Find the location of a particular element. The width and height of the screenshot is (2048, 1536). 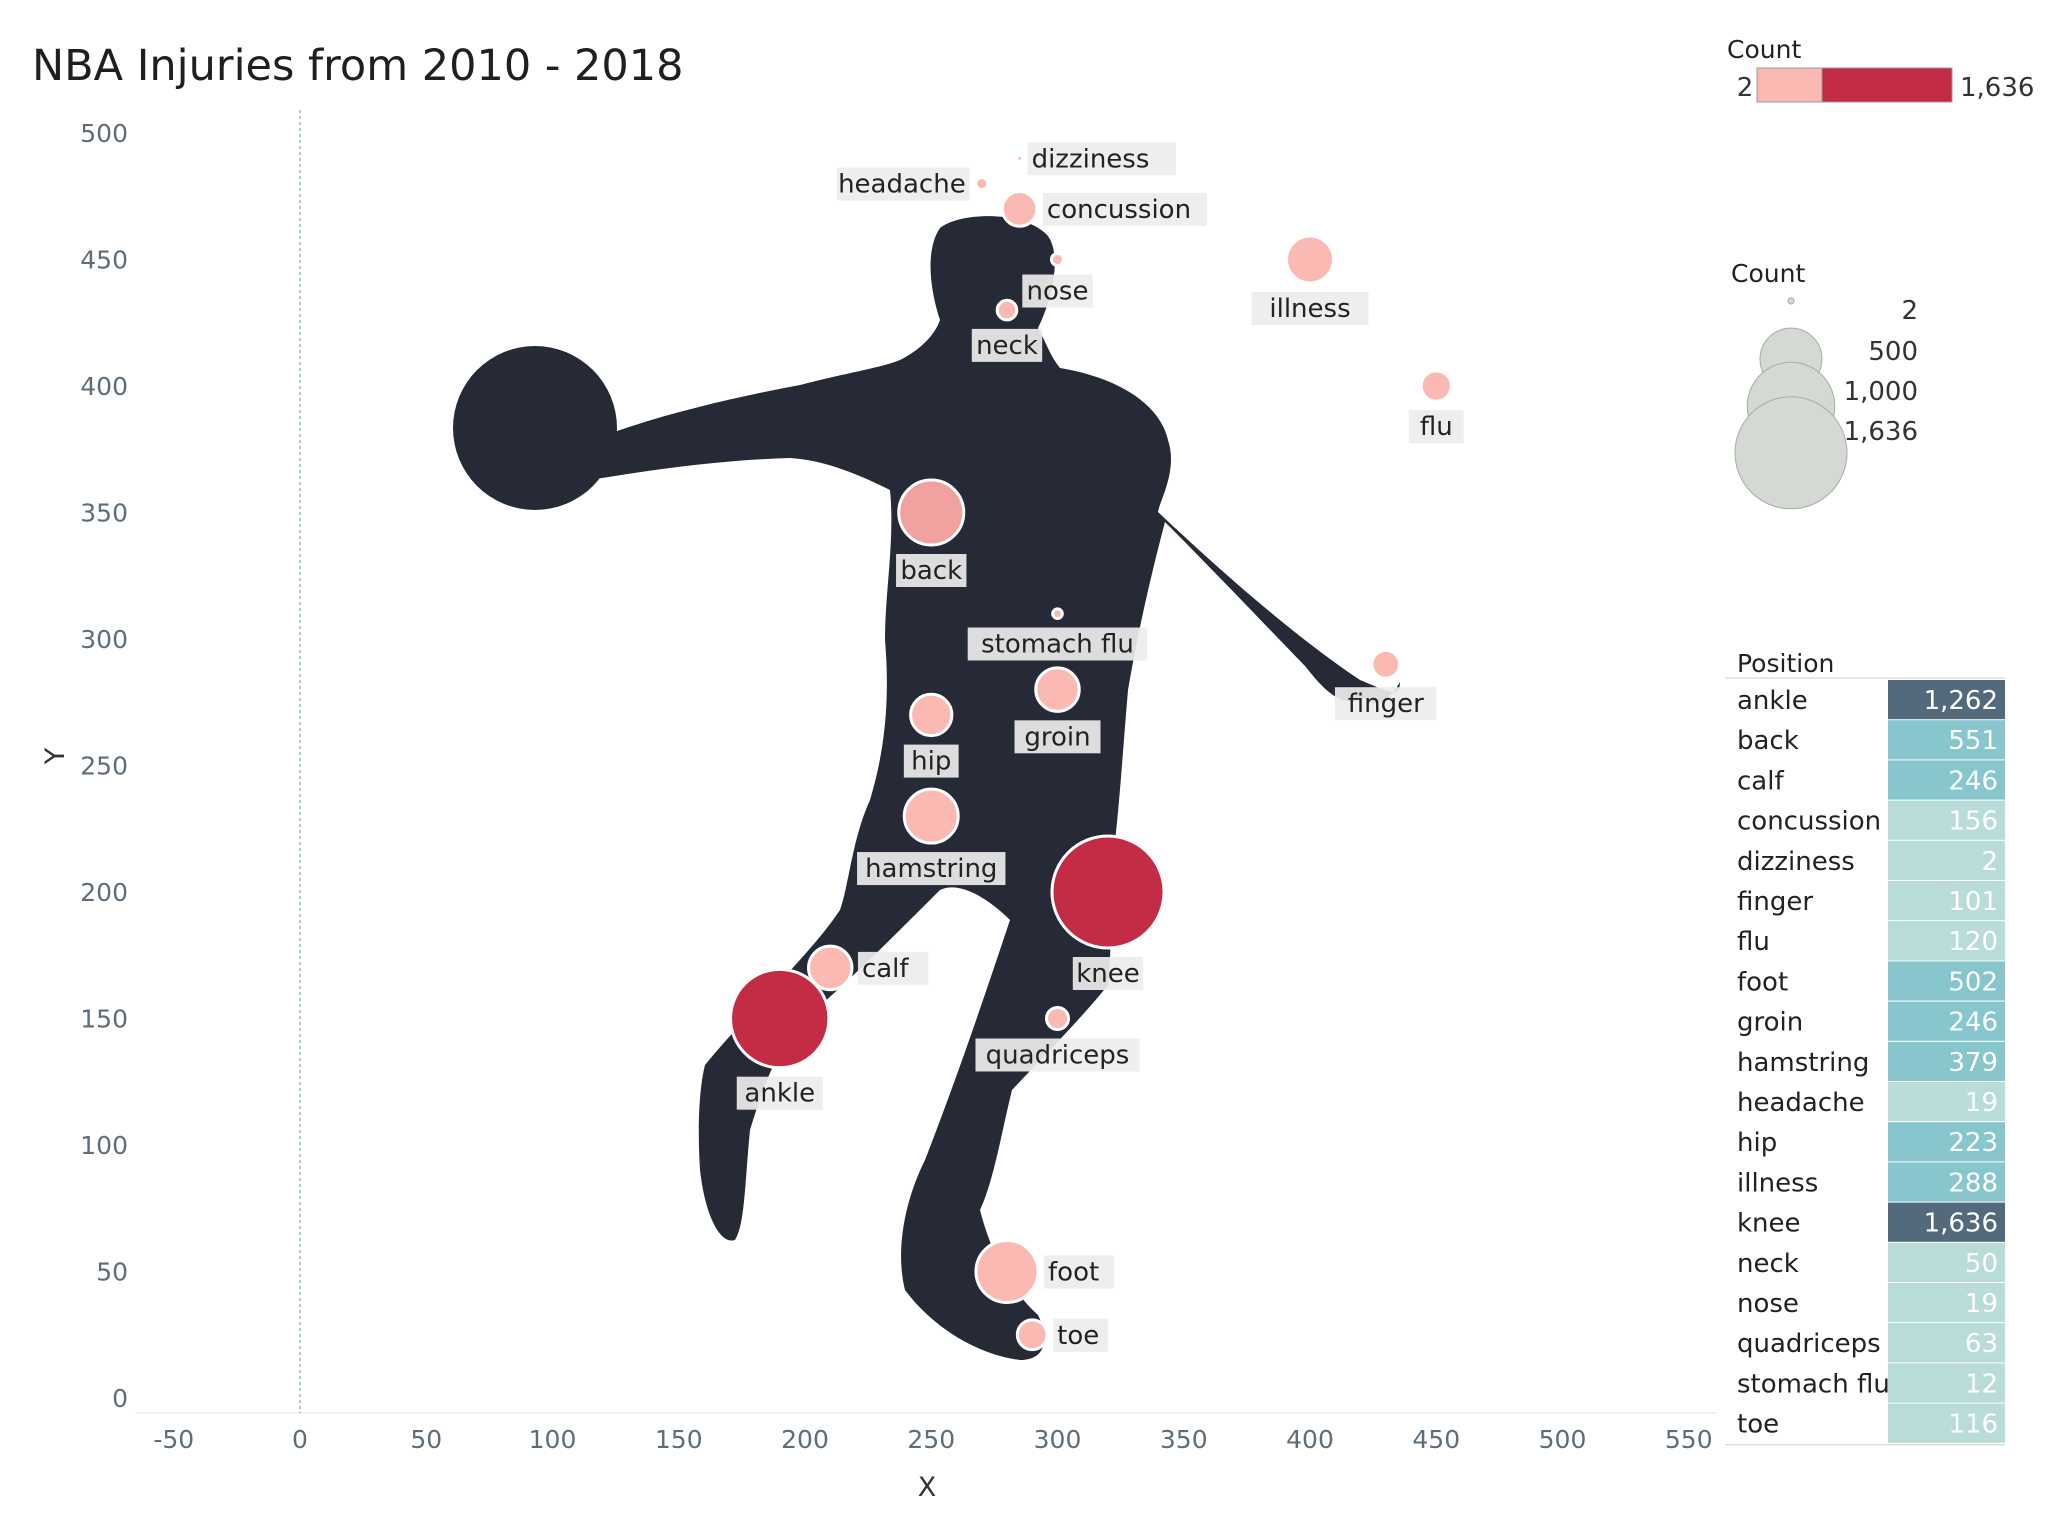

point-label: back is located at coordinates (931, 571).